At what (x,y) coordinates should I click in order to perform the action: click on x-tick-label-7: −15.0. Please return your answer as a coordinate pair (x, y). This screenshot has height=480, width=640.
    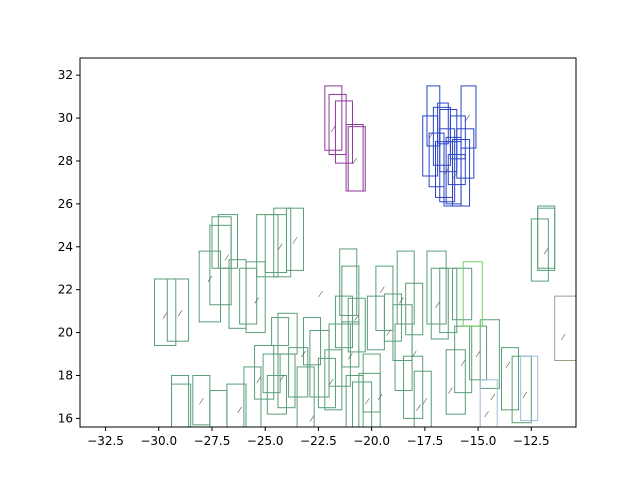
    Looking at the image, I should click on (478, 441).